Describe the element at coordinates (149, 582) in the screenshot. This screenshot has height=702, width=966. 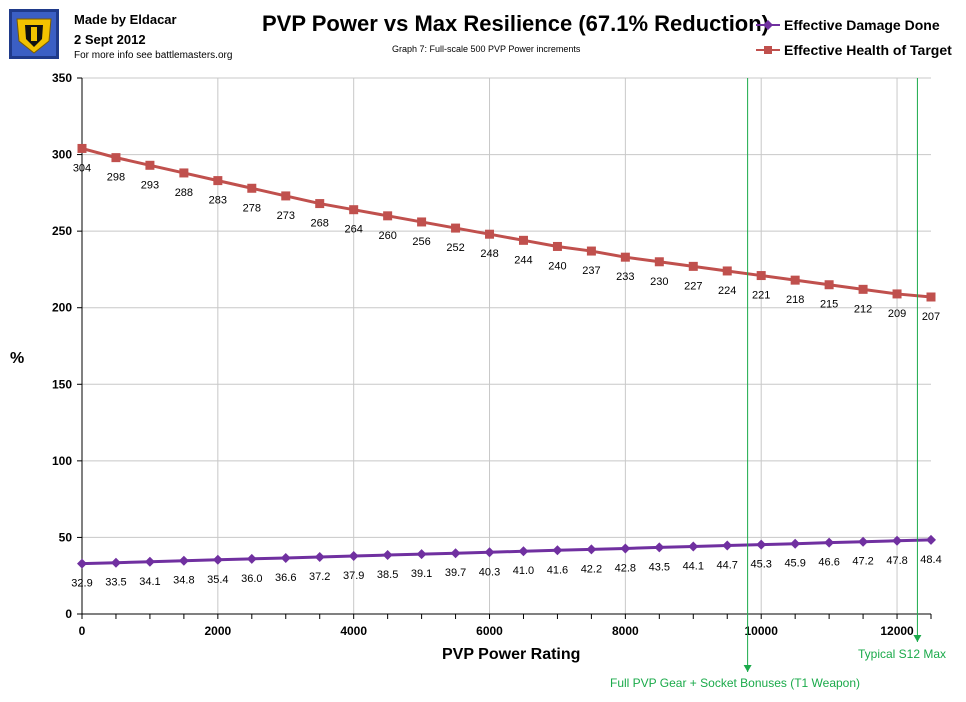
I see `data-label: 34.1` at that location.